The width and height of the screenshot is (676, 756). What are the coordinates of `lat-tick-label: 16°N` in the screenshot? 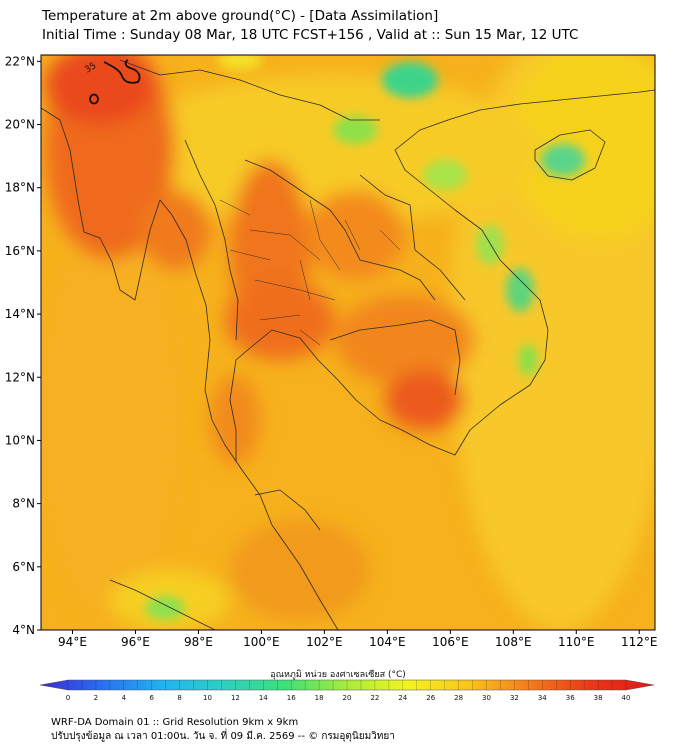 It's located at (20, 251).